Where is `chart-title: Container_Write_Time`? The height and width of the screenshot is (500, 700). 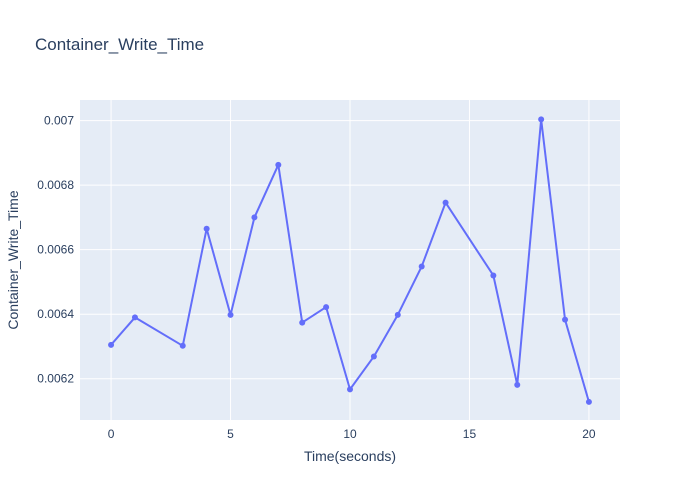 chart-title: Container_Write_Time is located at coordinates (119, 44).